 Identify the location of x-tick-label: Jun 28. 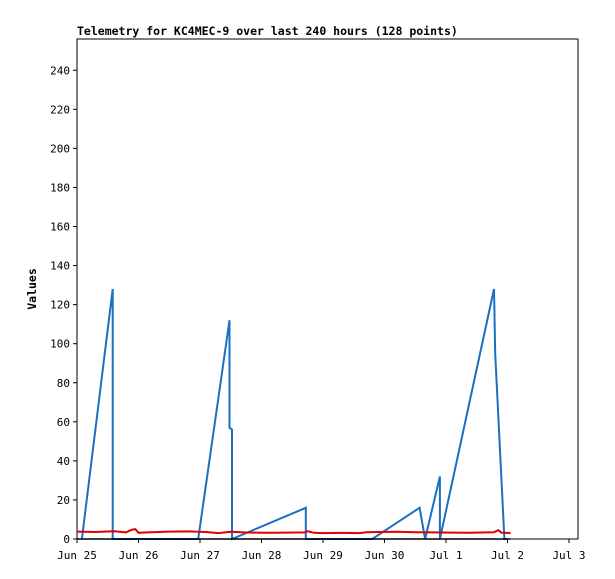
(262, 555).